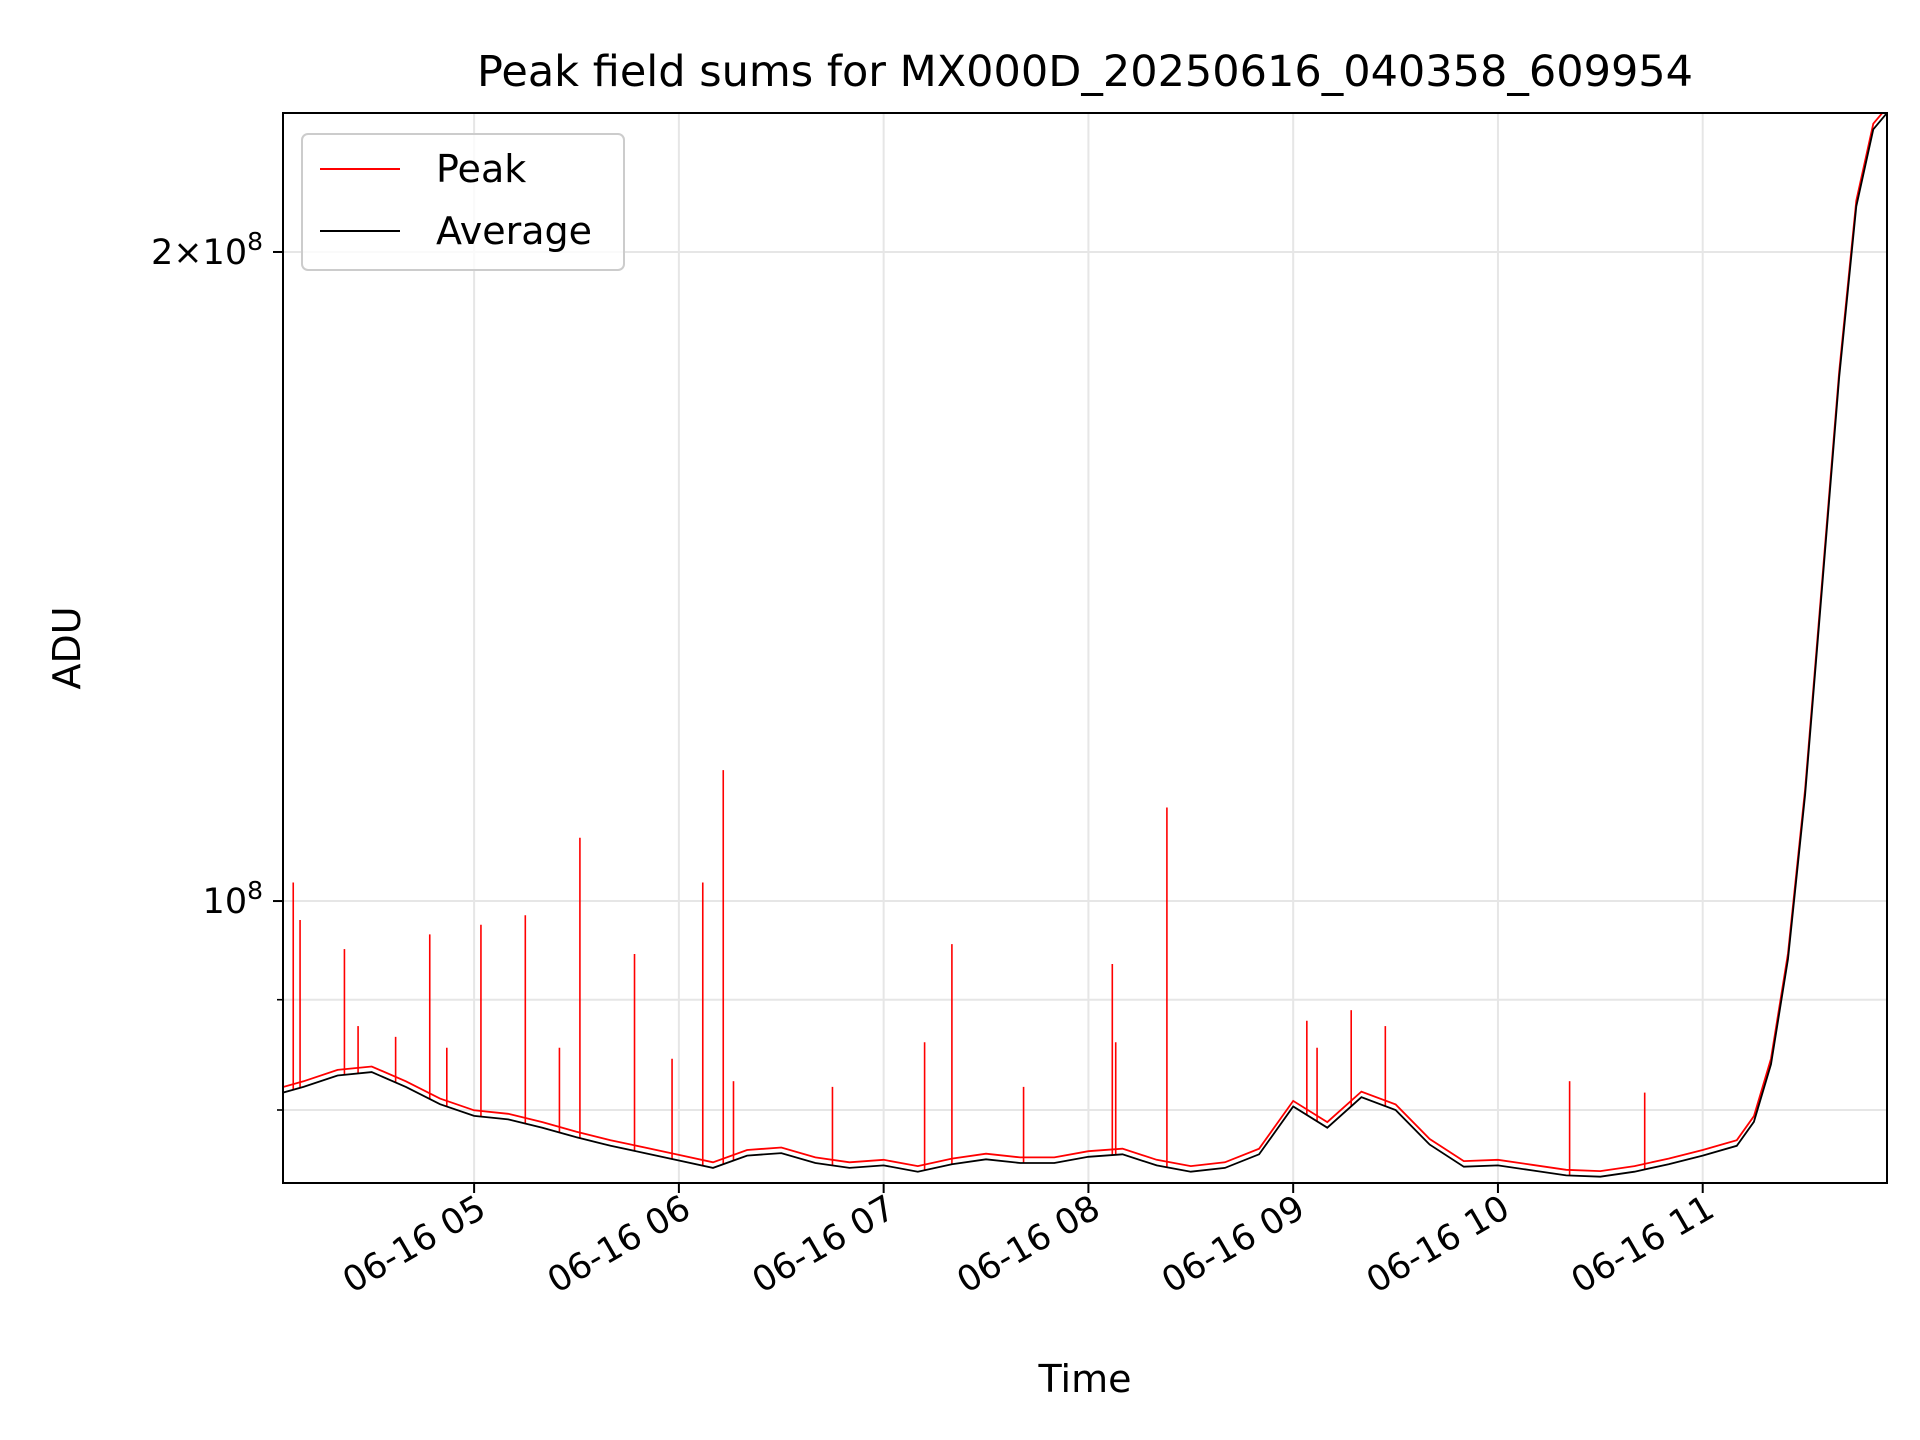 This screenshot has width=1920, height=1440. I want to click on legend-label-peak: Peak, so click(481, 169).